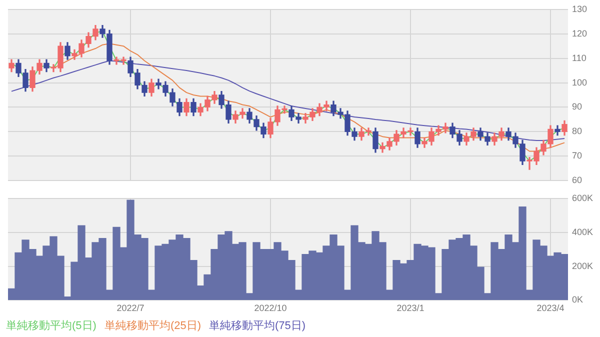  Describe the element at coordinates (577, 107) in the screenshot. I see `y-tick-label: 90` at that location.